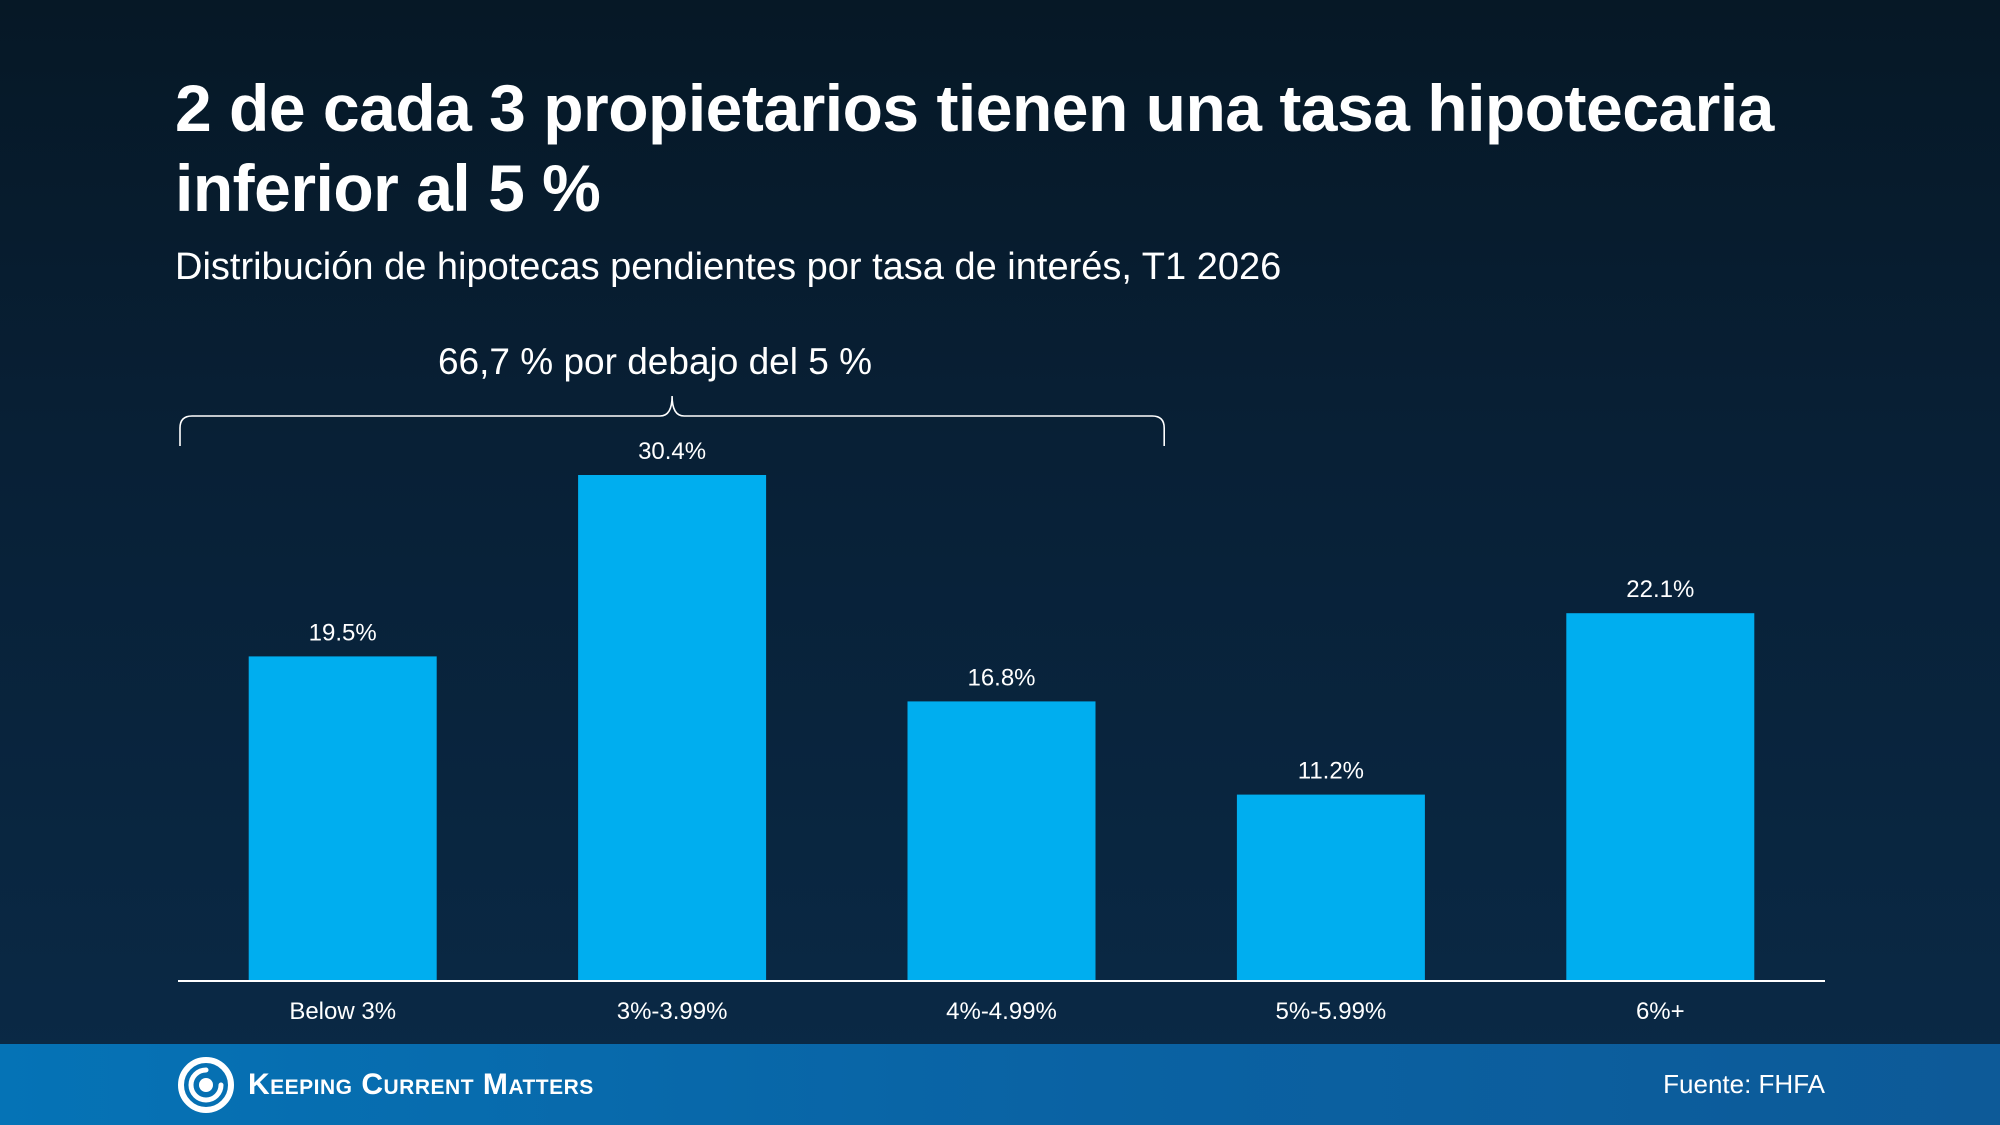  I want to click on data-label-3: 11.2%, so click(1331, 771).